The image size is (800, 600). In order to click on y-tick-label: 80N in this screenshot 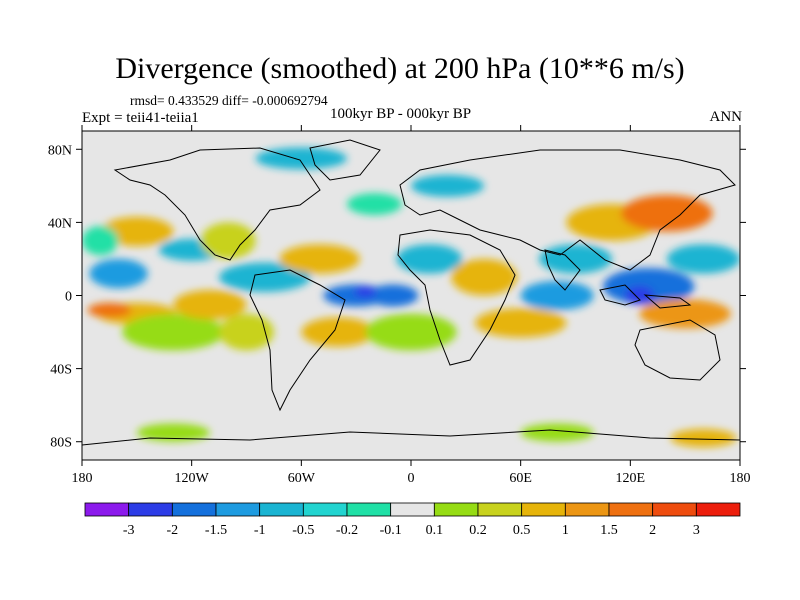, I will do `click(60, 150)`.